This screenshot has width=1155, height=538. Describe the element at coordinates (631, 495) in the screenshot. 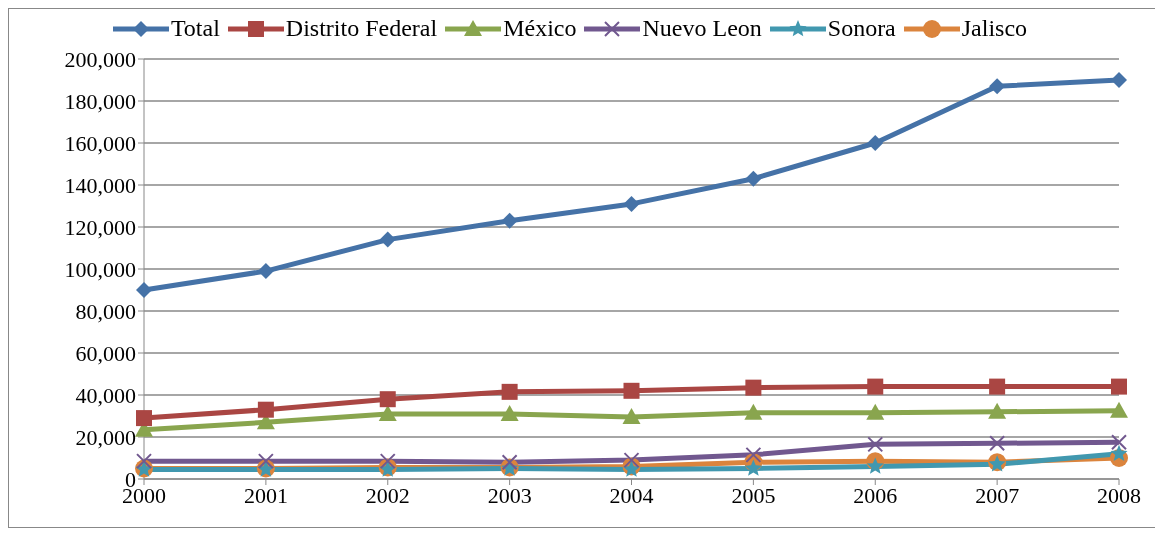

I see `x-tick-label: 2004` at that location.